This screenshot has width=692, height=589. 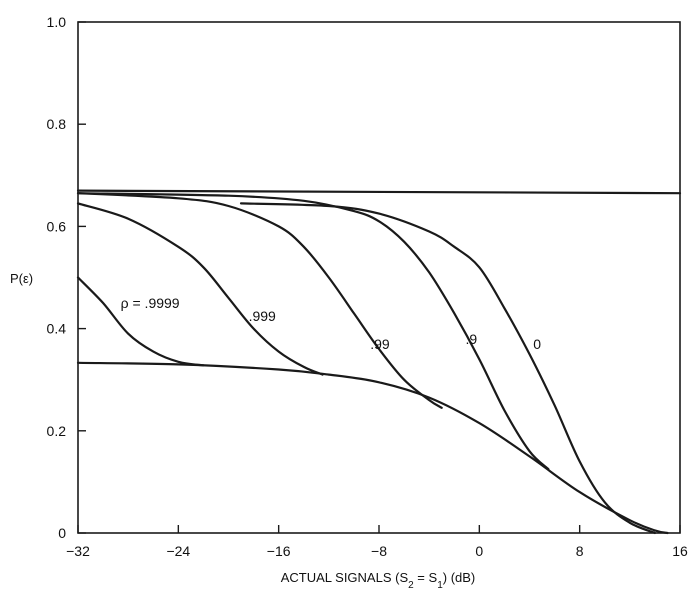 What do you see at coordinates (178, 551) in the screenshot?
I see `x-tick-label: −24` at bounding box center [178, 551].